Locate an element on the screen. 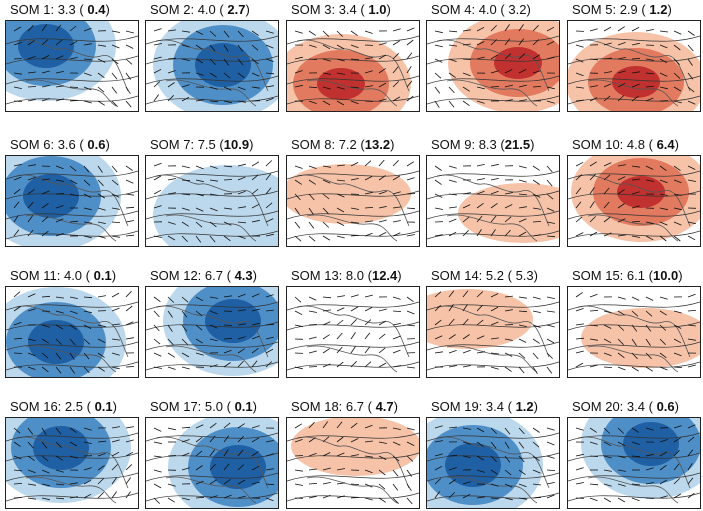 The image size is (703, 511). som-panel: SOM 17: 5.0 ( 0.1) is located at coordinates (210, 455).